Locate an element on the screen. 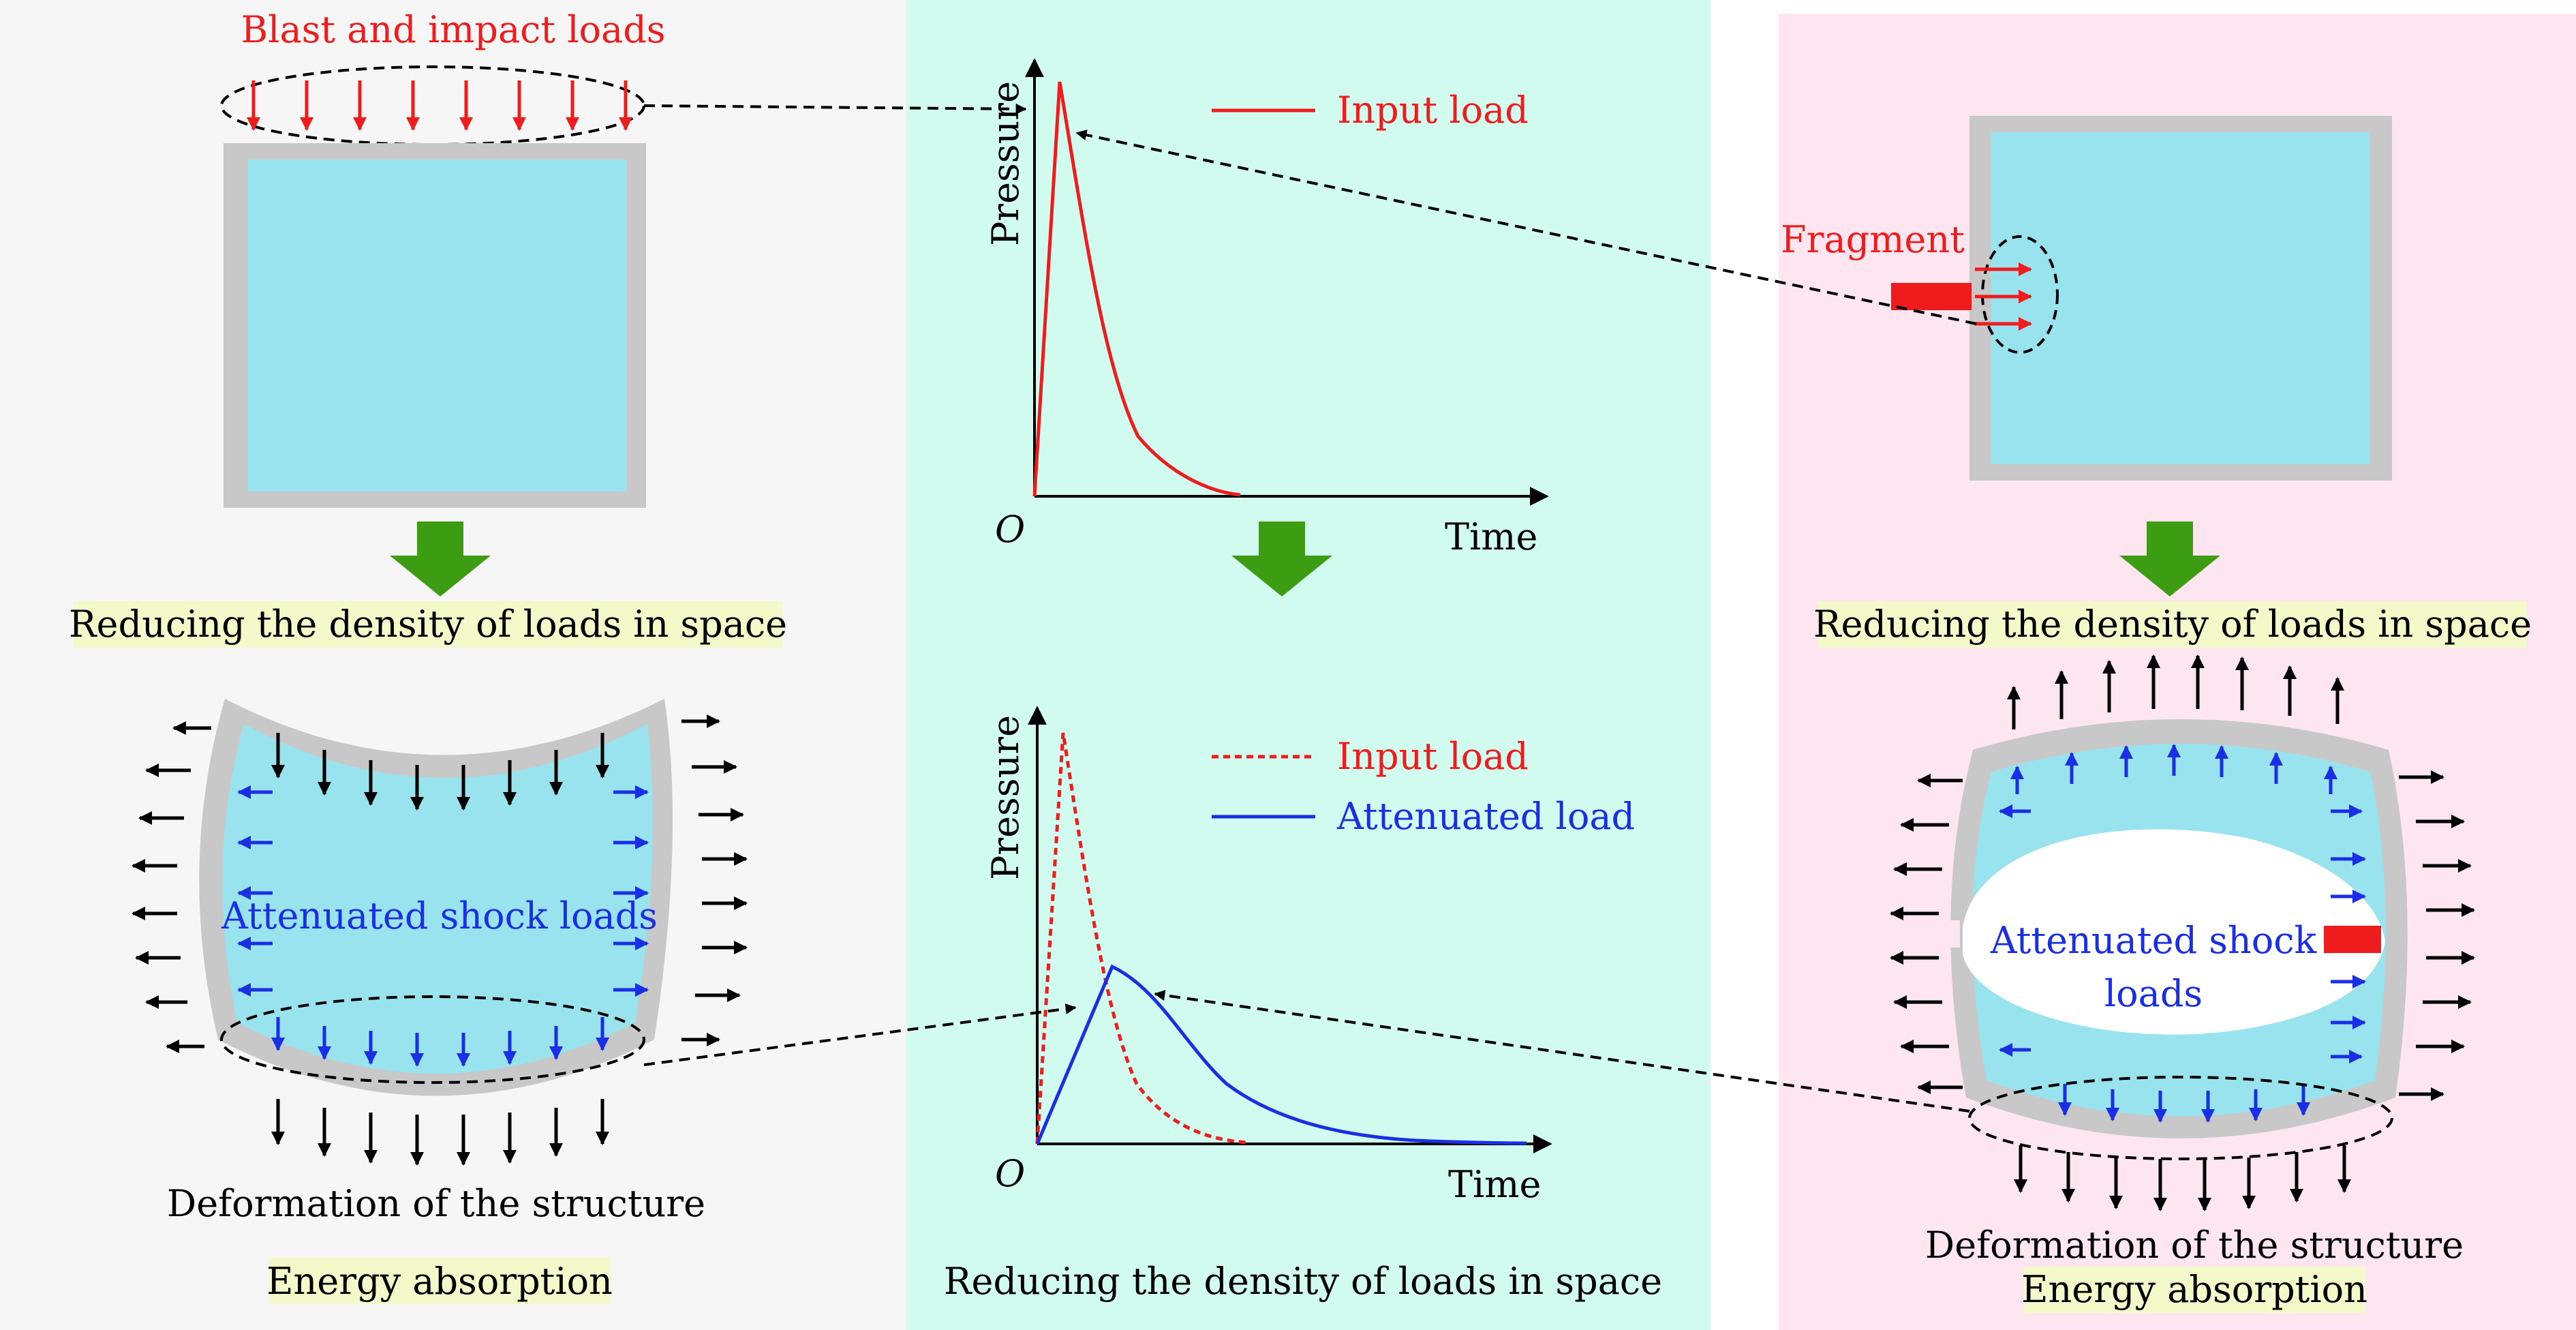  top-chart-origin: O is located at coordinates (1010, 529).